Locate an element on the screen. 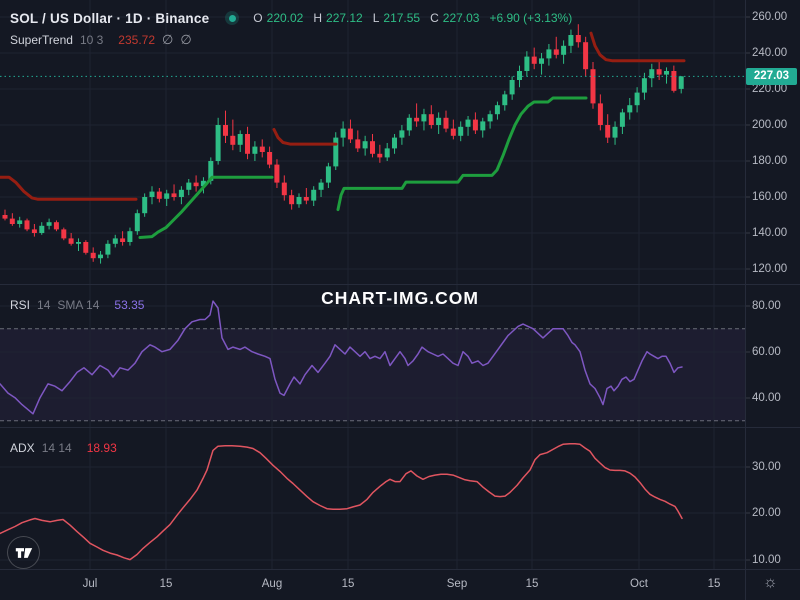 The height and width of the screenshot is (600, 800). price-scale-label: 260.00 is located at coordinates (770, 17).